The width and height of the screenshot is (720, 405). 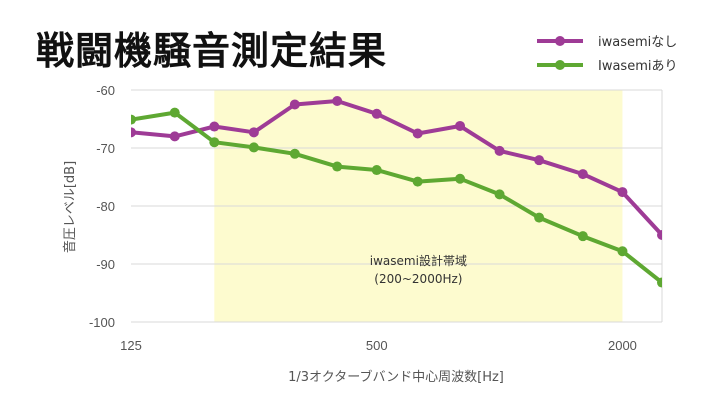 I want to click on x-tick-label: 125, so click(x=131, y=345).